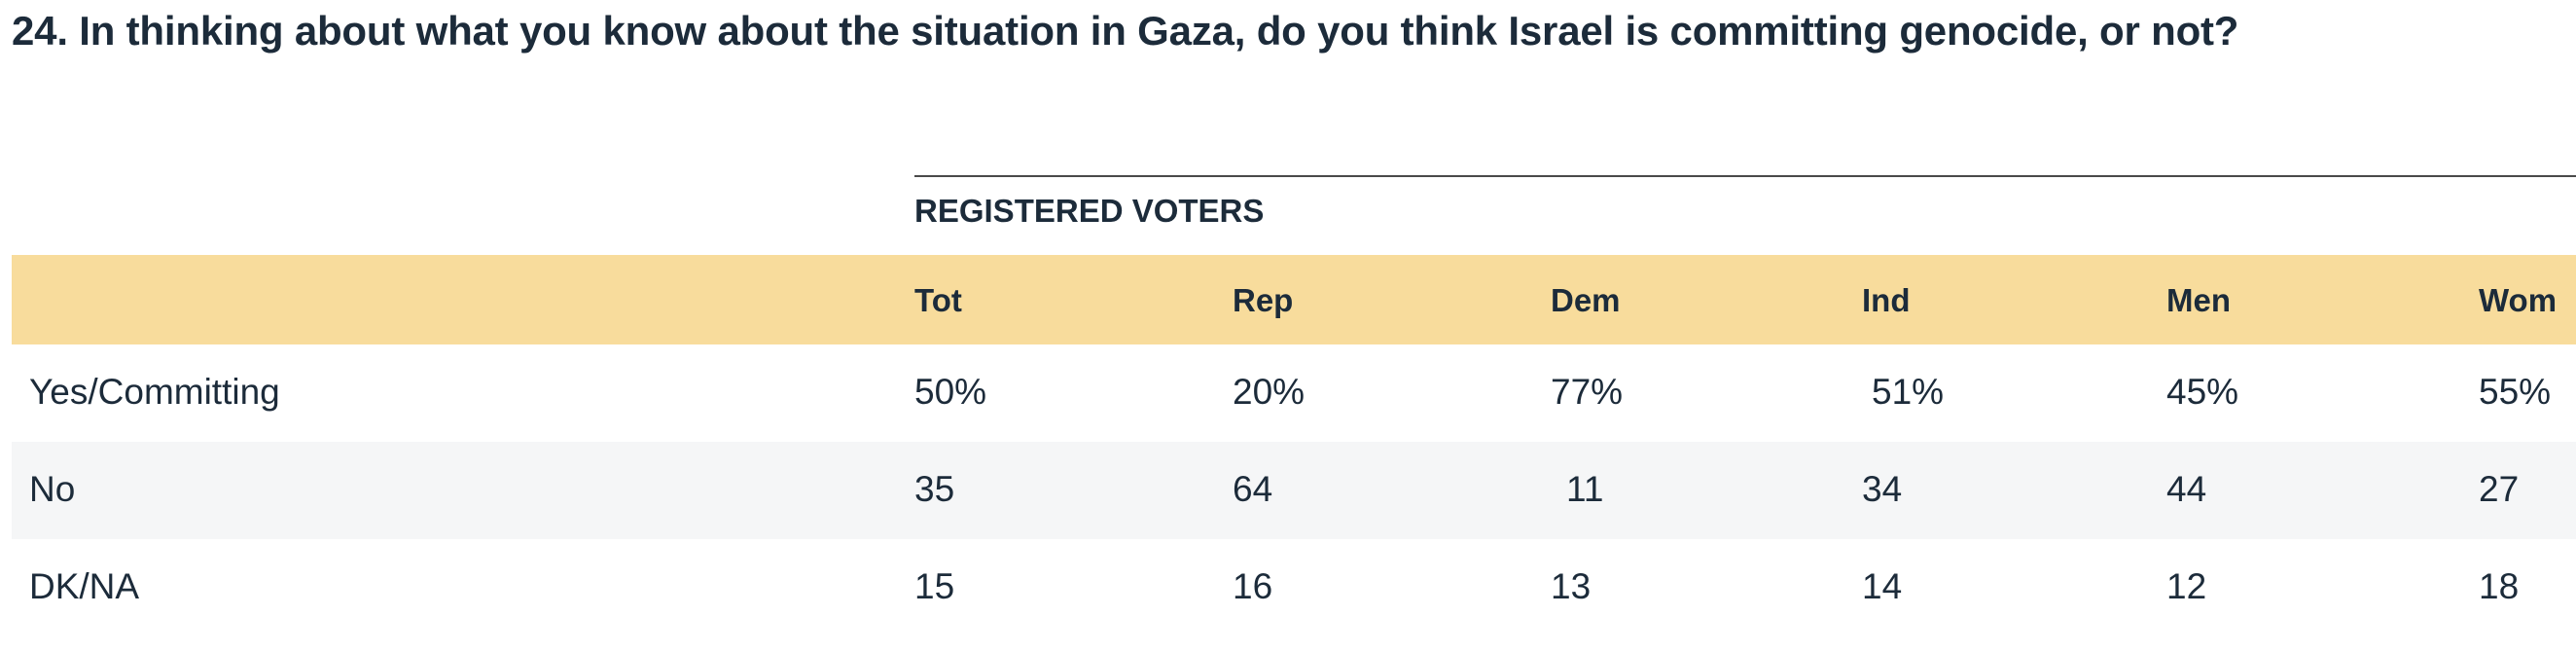 The image size is (2576, 652). I want to click on cell-ind: 51%, so click(1908, 392).